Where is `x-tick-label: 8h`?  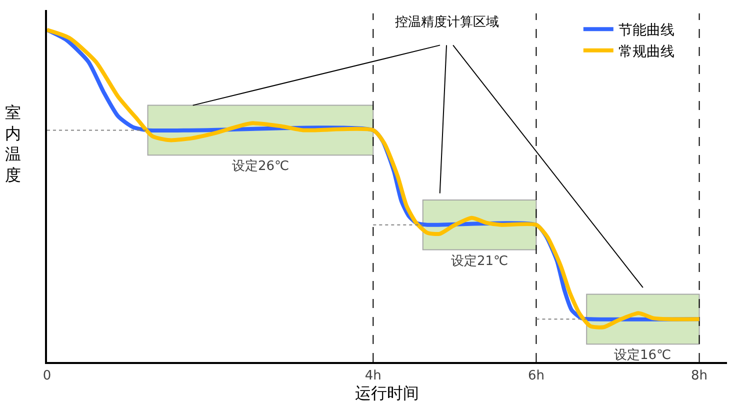 x-tick-label: 8h is located at coordinates (699, 376).